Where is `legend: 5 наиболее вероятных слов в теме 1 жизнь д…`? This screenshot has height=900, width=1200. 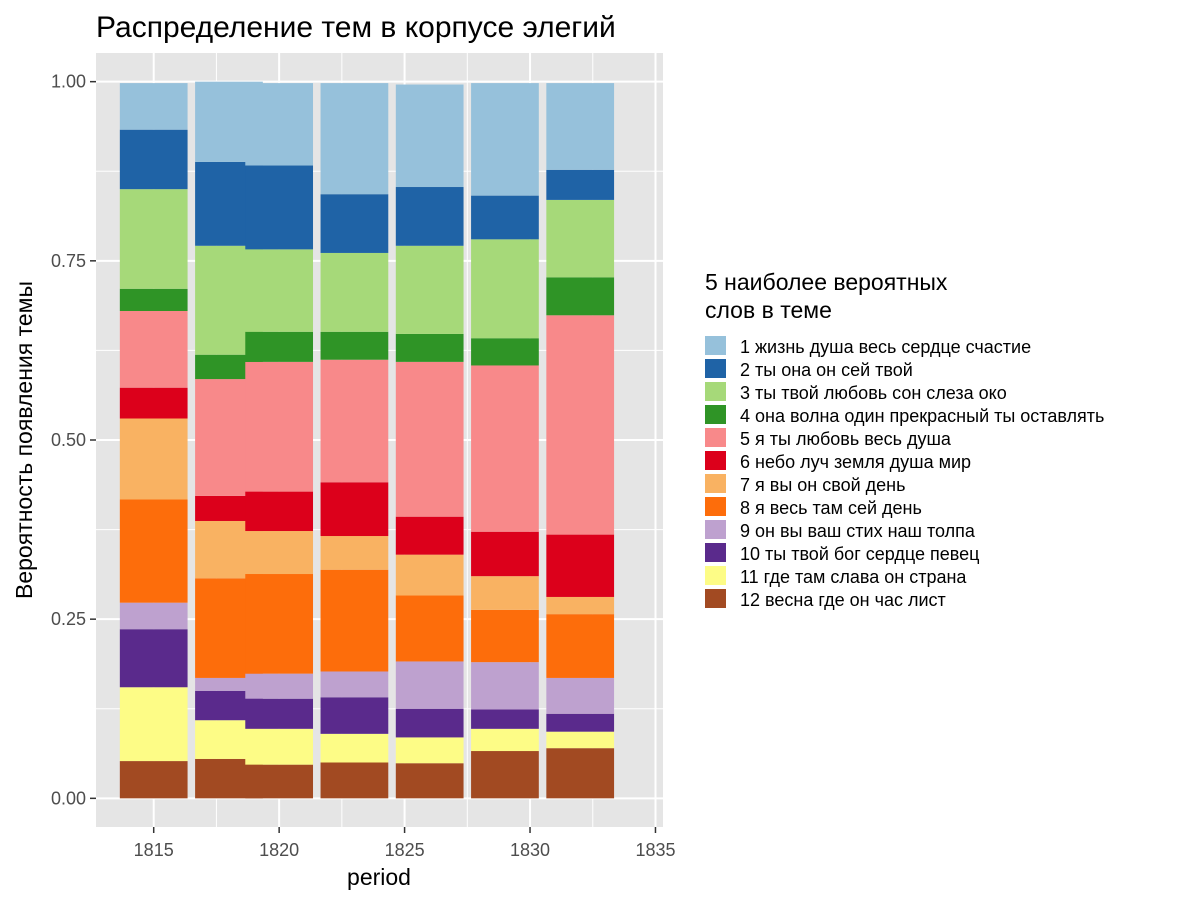 legend: 5 наиболее вероятных слов в теме 1 жизнь д… is located at coordinates (904, 439).